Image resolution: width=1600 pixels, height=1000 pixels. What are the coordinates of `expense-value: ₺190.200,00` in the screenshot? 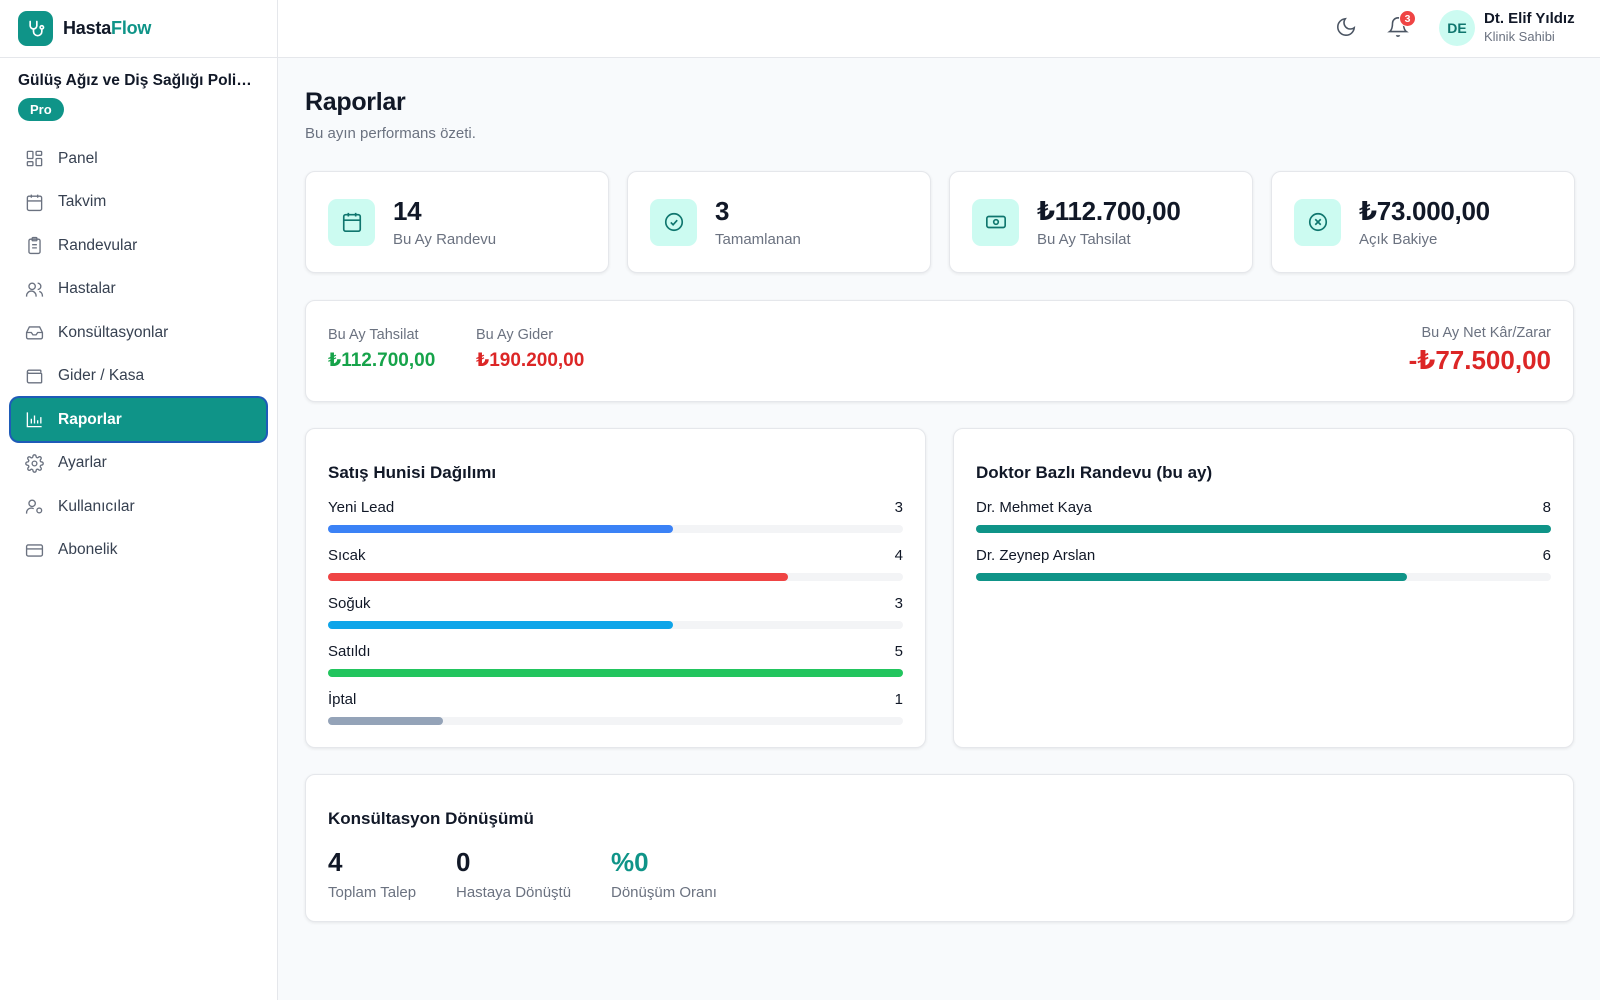 It's located at (530, 360).